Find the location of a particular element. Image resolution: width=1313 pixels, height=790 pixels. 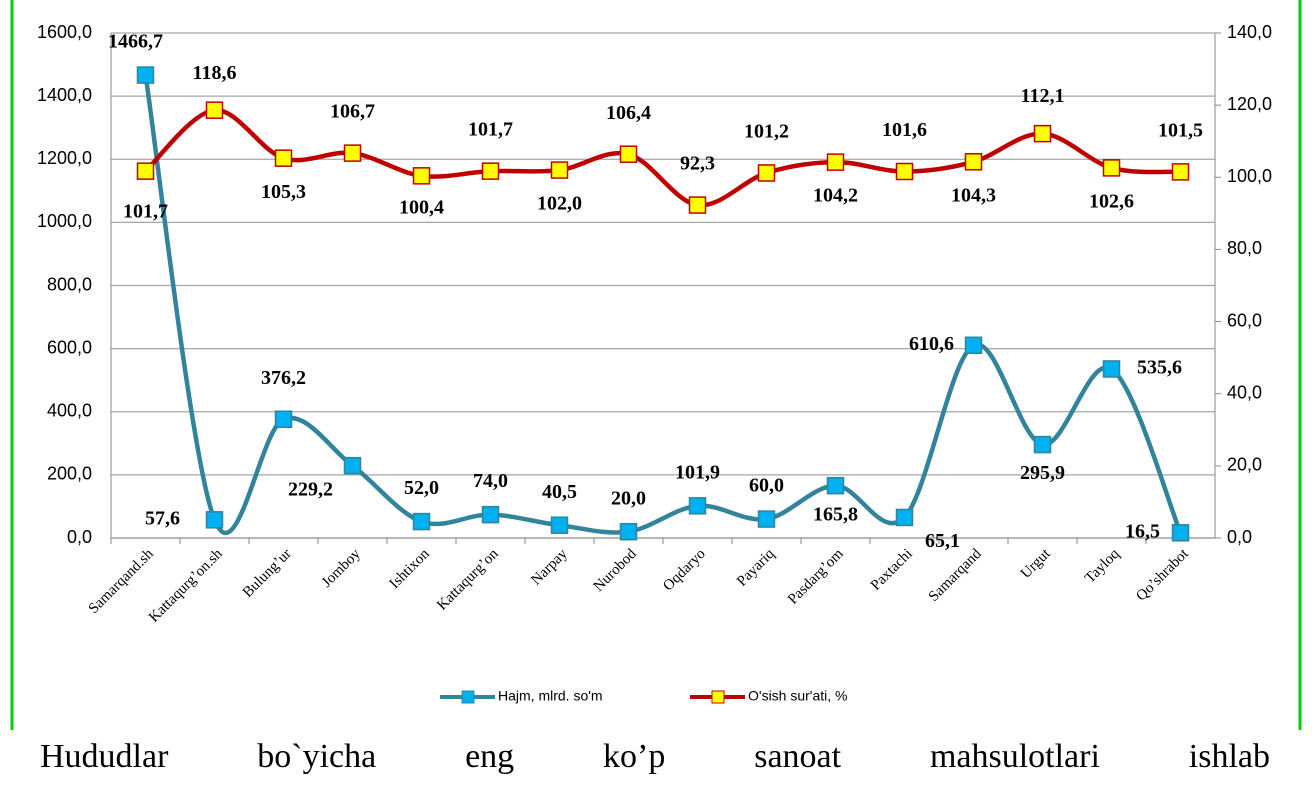

y-tick-label: 600,0 is located at coordinates (69, 347).